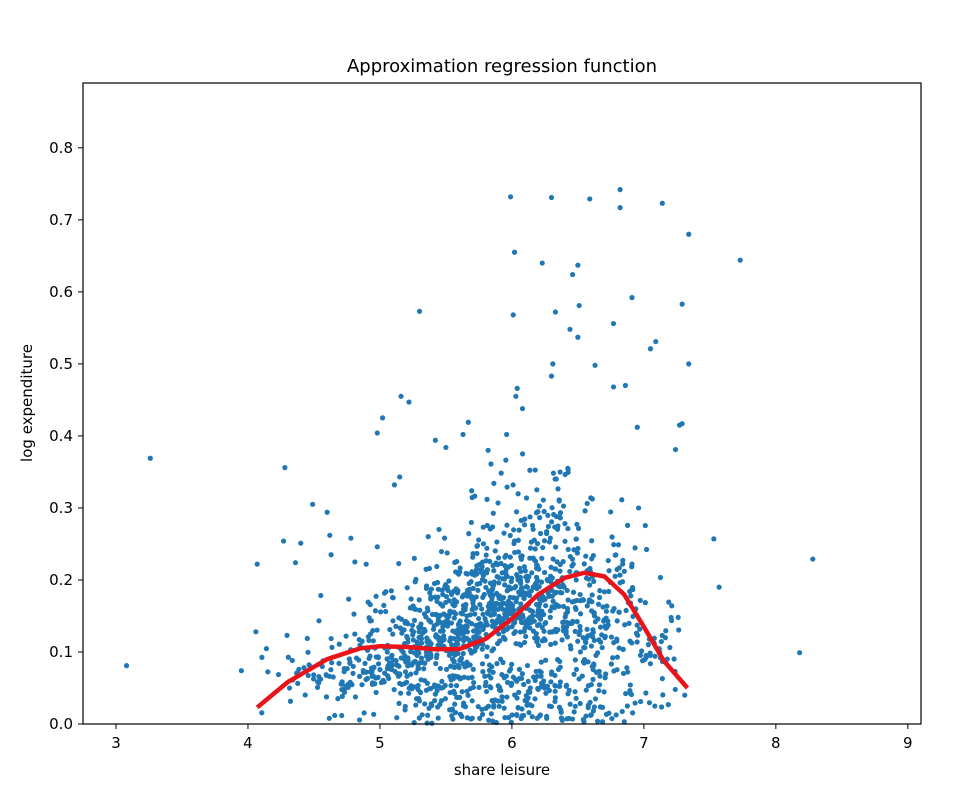 The height and width of the screenshot is (792, 975). What do you see at coordinates (776, 743) in the screenshot?
I see `x-tick-label: 8` at bounding box center [776, 743].